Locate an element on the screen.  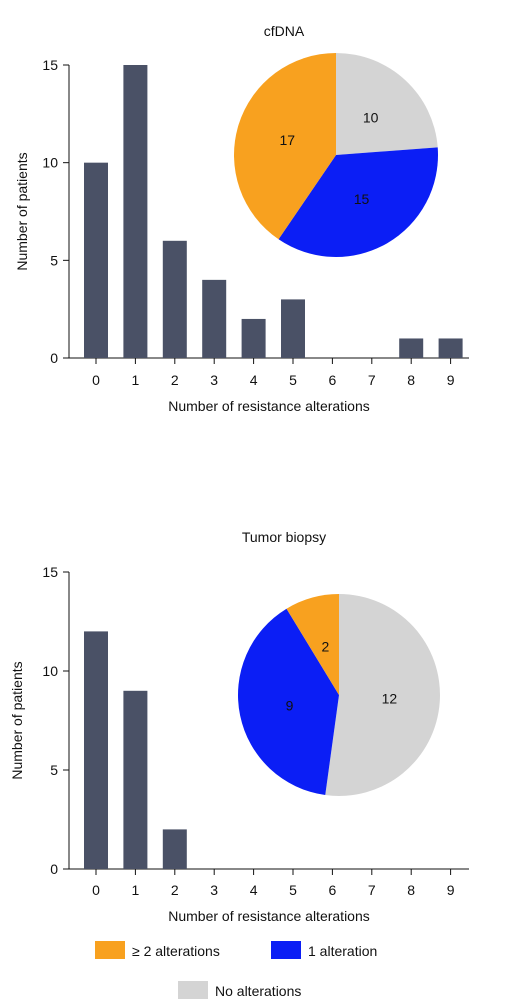
inset-pie: 12 9 2 is located at coordinates (338, 695).